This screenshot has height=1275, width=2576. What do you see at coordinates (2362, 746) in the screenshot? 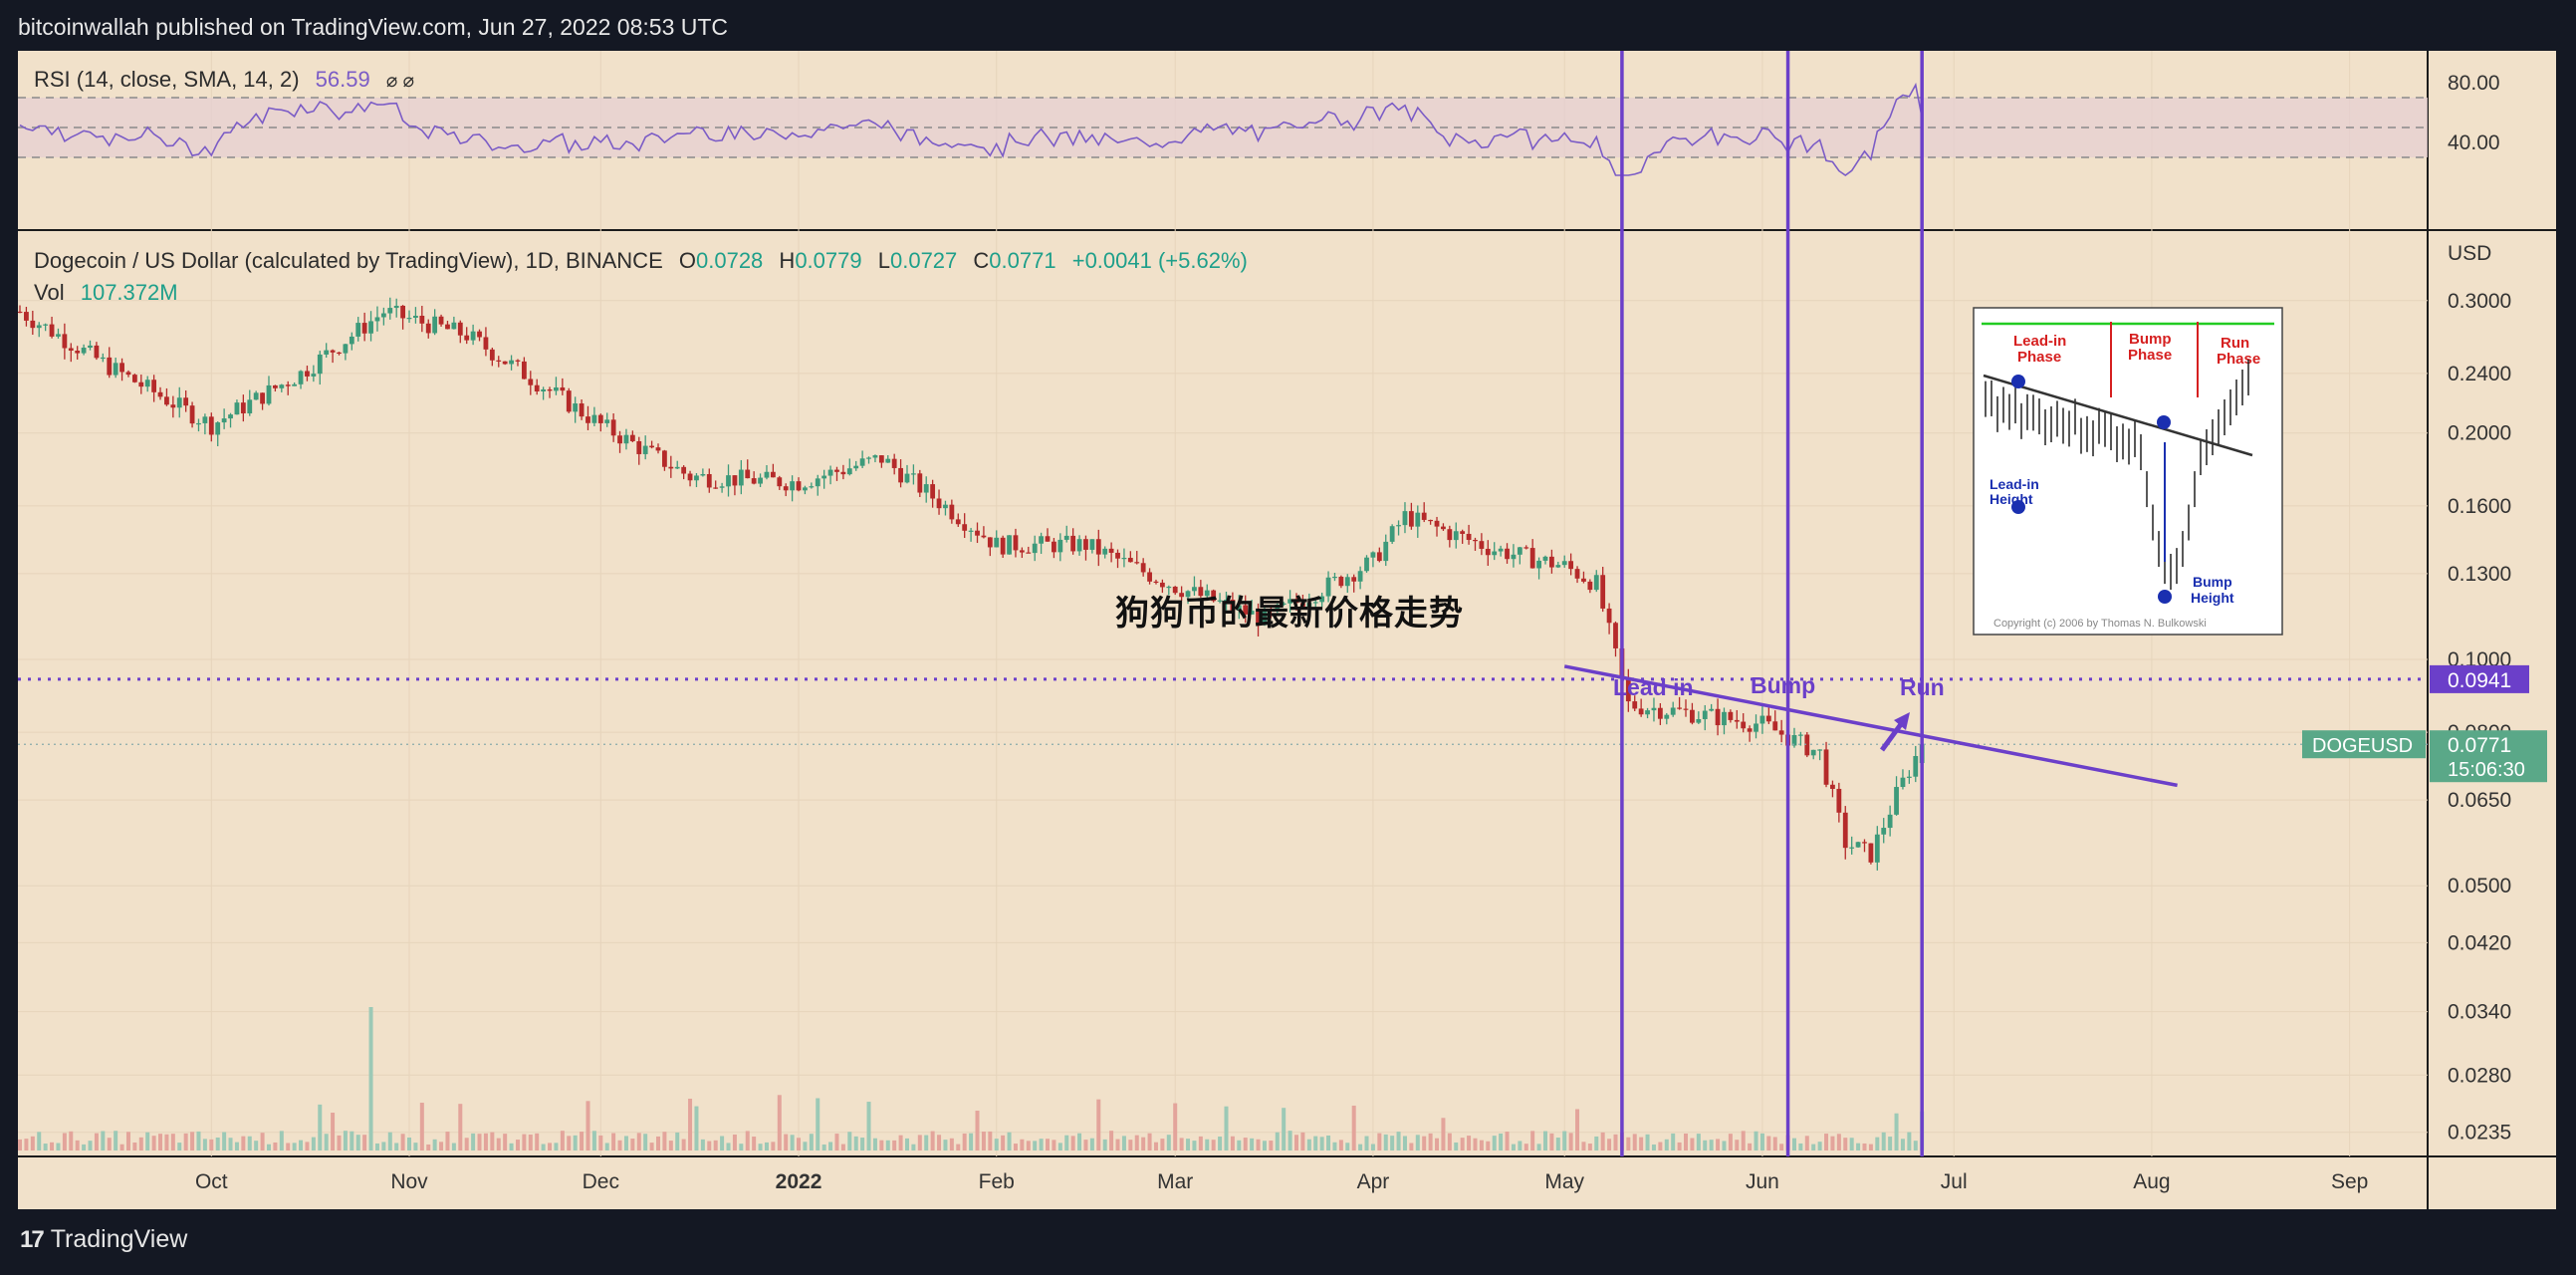
I see `symbol-badge-text: DOGEUSD` at bounding box center [2362, 746].